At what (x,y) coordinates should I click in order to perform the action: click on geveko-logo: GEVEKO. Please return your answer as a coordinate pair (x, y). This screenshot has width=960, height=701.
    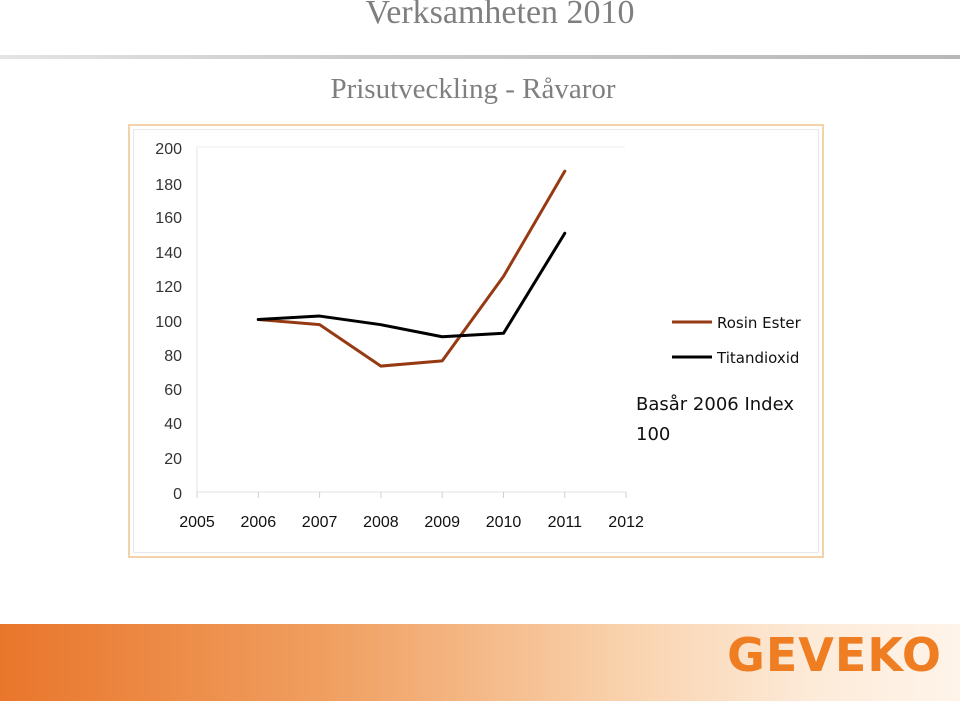
    Looking at the image, I should click on (834, 655).